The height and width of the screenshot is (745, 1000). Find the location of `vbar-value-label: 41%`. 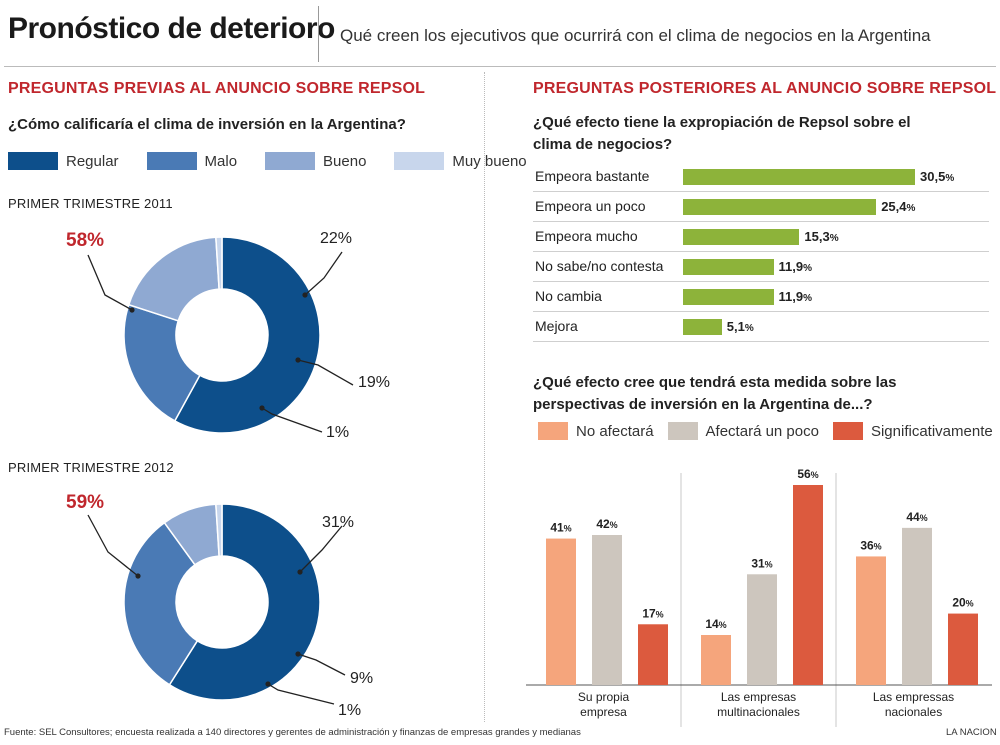

vbar-value-label: 41% is located at coordinates (560, 528).